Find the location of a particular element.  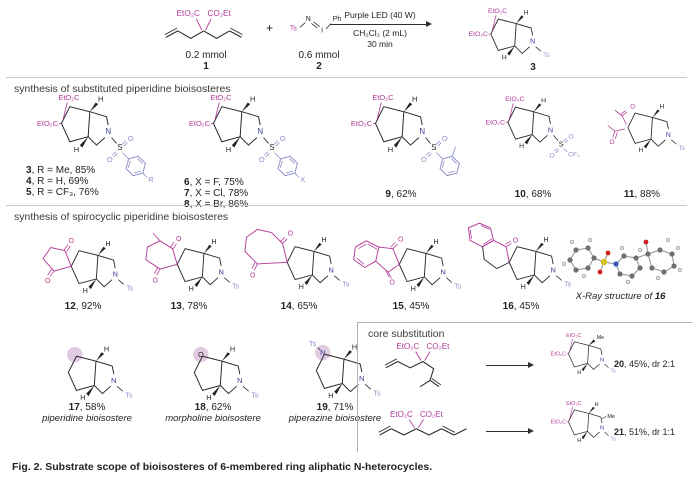

label-14: 14, 65% is located at coordinates (299, 306).